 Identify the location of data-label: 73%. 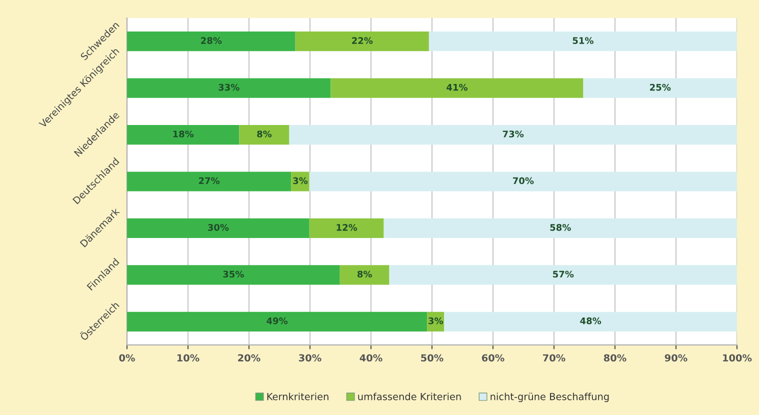
(513, 134).